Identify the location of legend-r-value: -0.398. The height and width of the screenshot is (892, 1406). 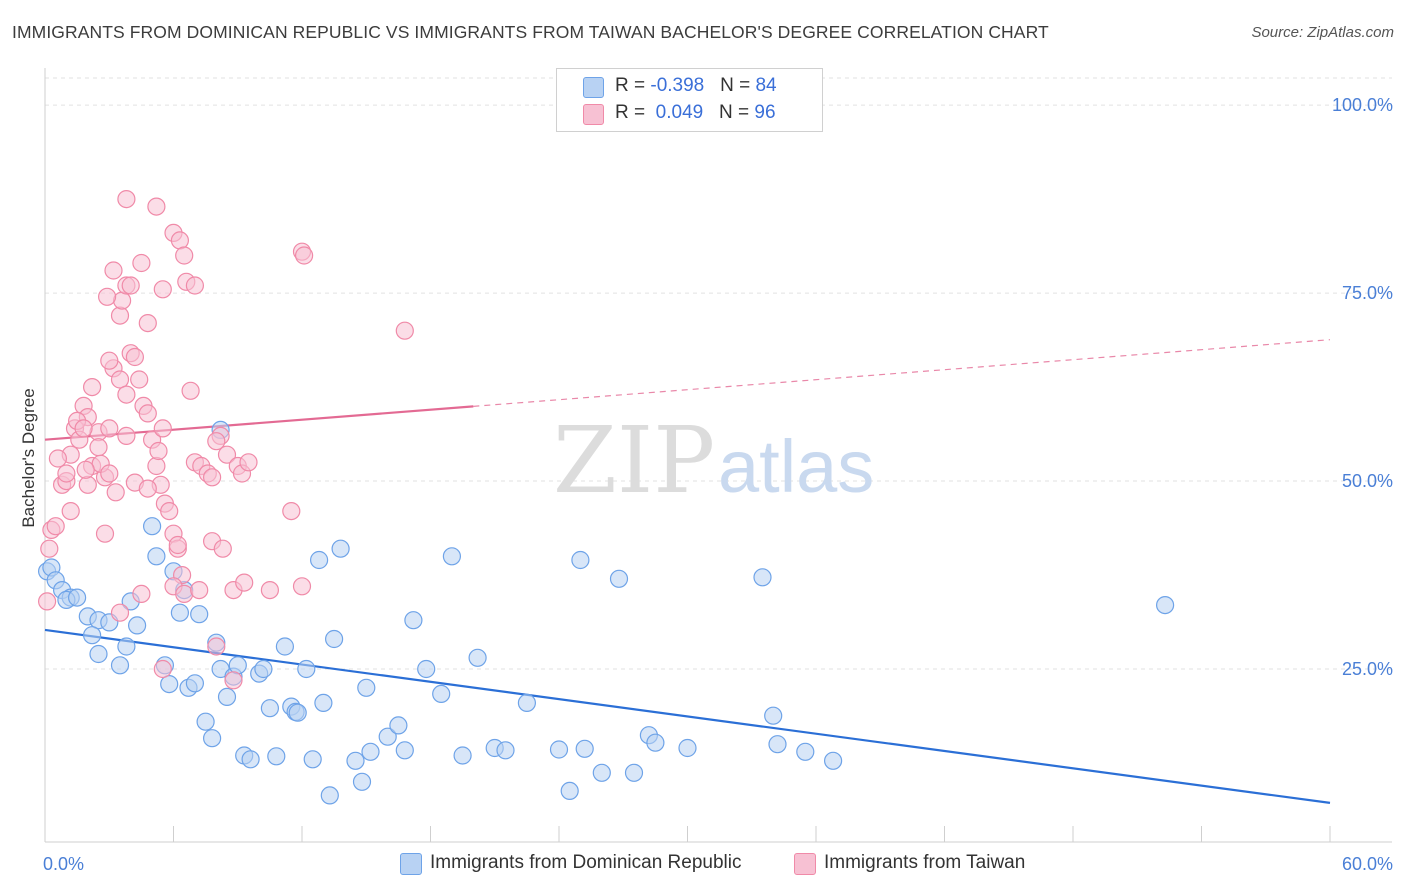
(677, 85).